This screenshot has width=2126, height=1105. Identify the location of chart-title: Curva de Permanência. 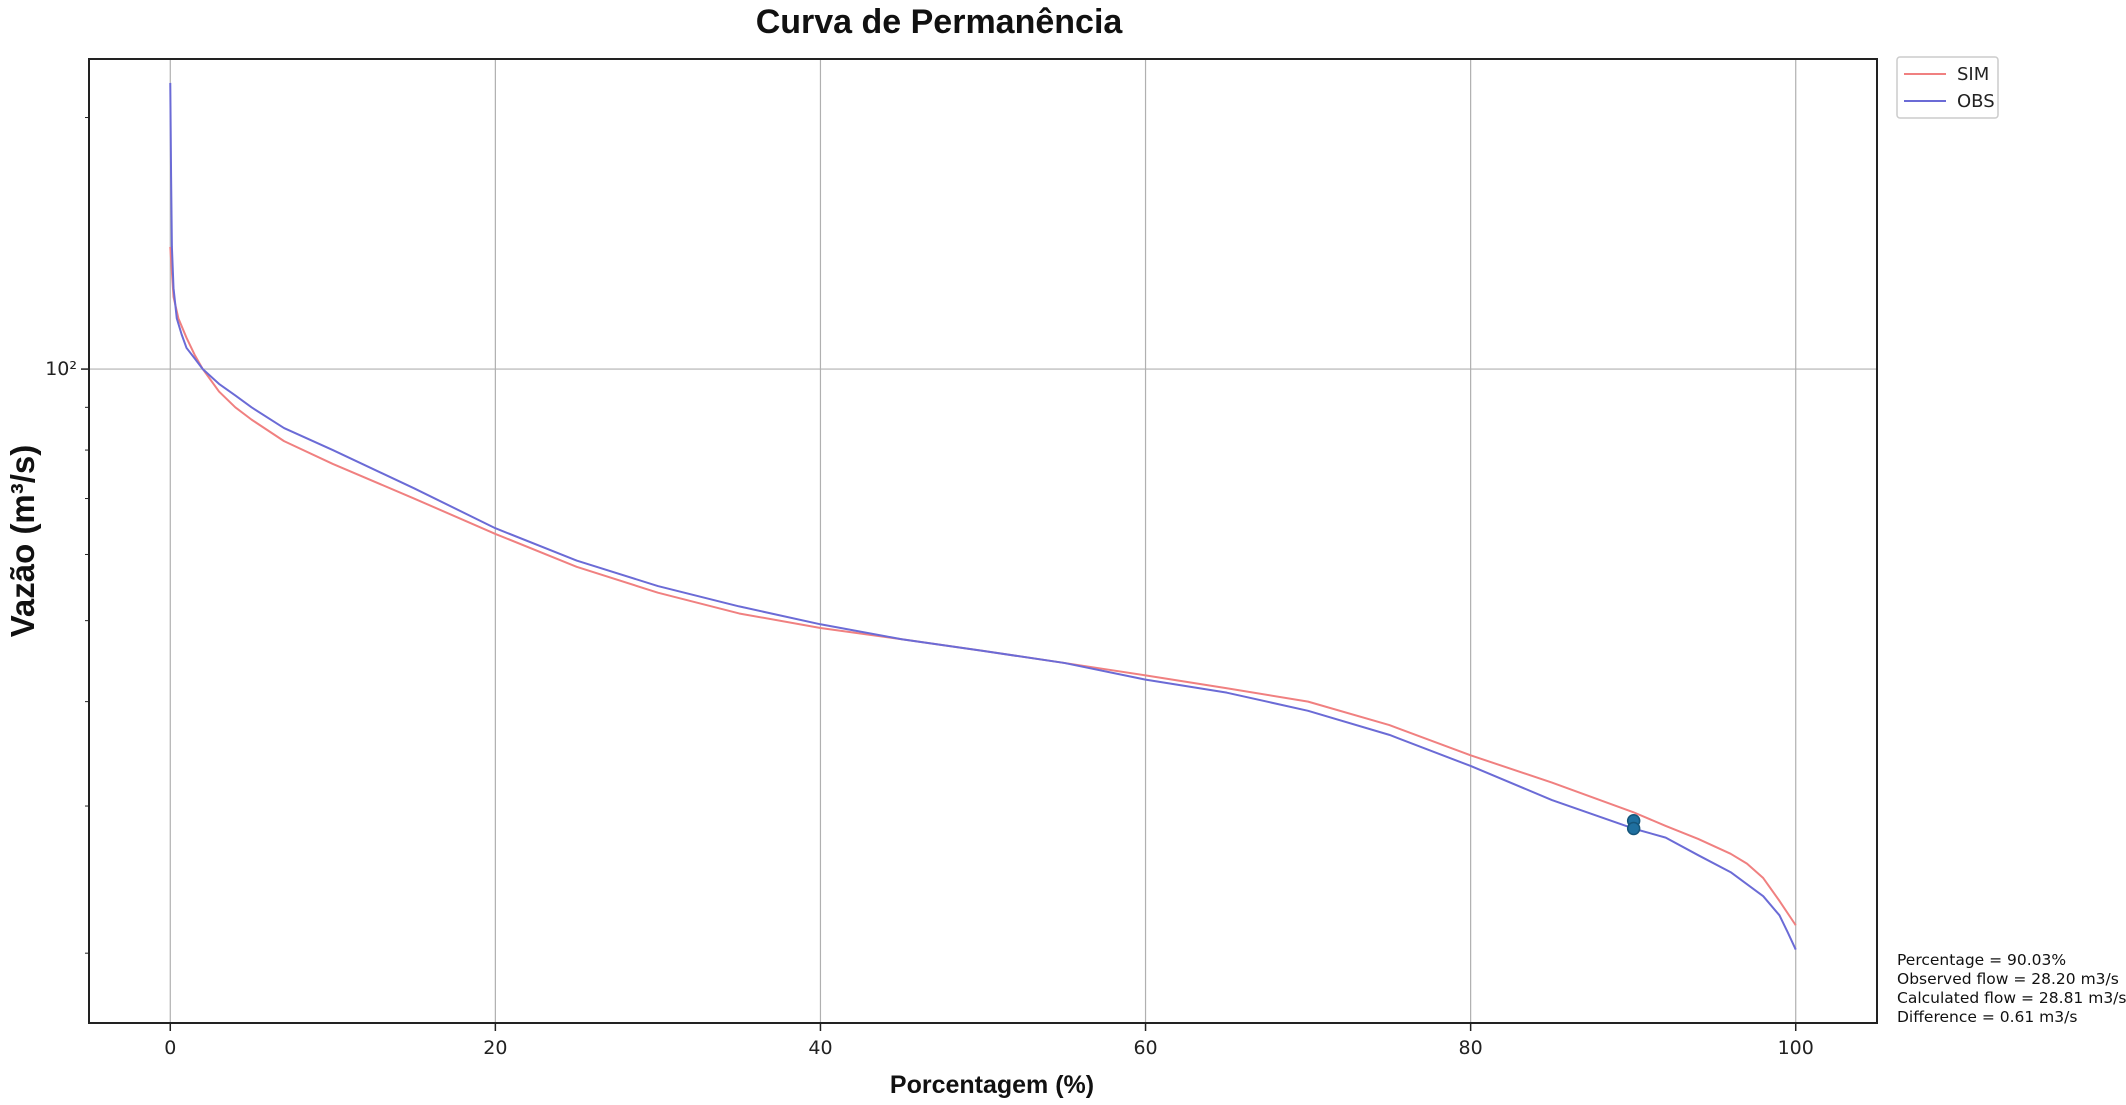
(940, 22).